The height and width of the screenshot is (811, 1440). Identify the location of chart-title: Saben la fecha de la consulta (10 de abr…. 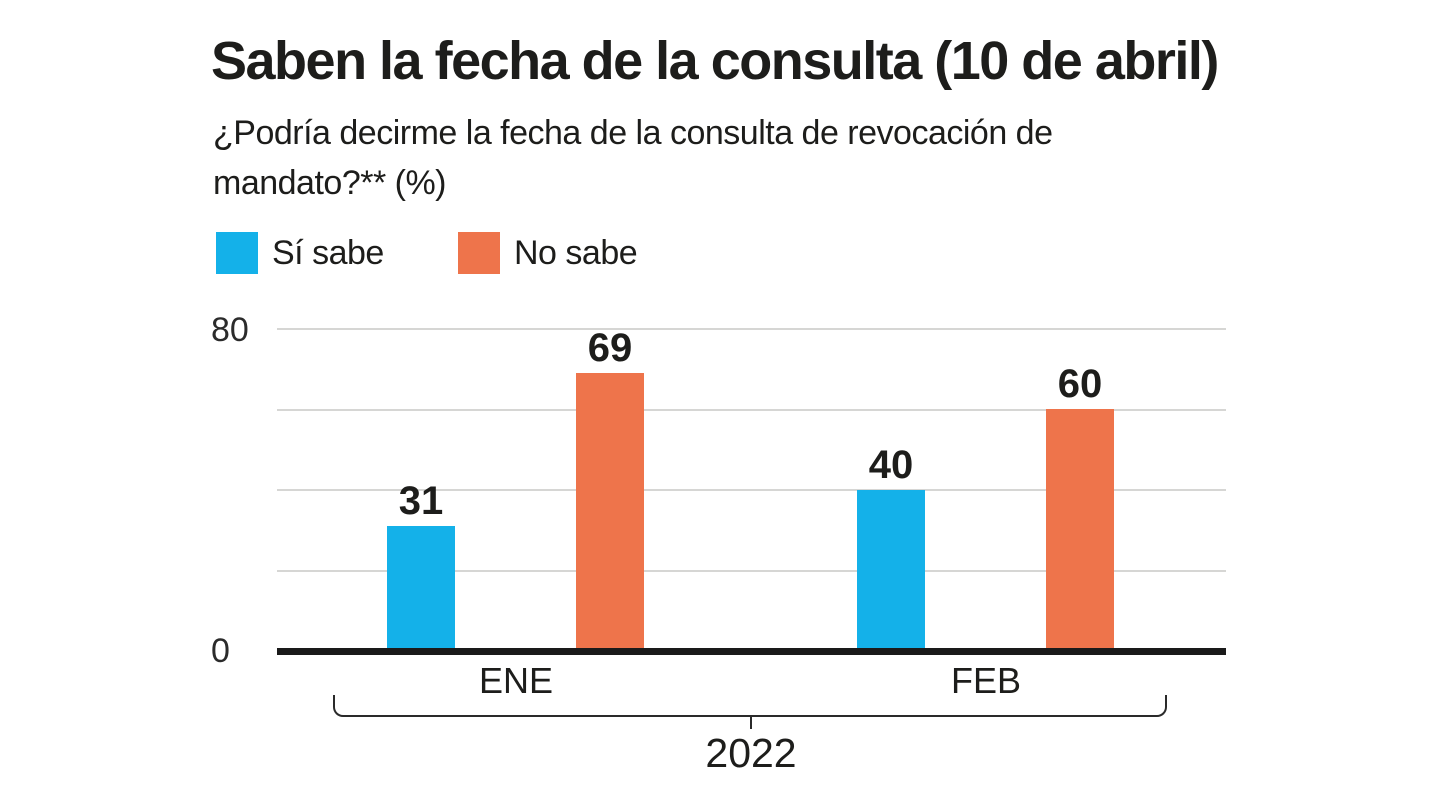
(715, 61).